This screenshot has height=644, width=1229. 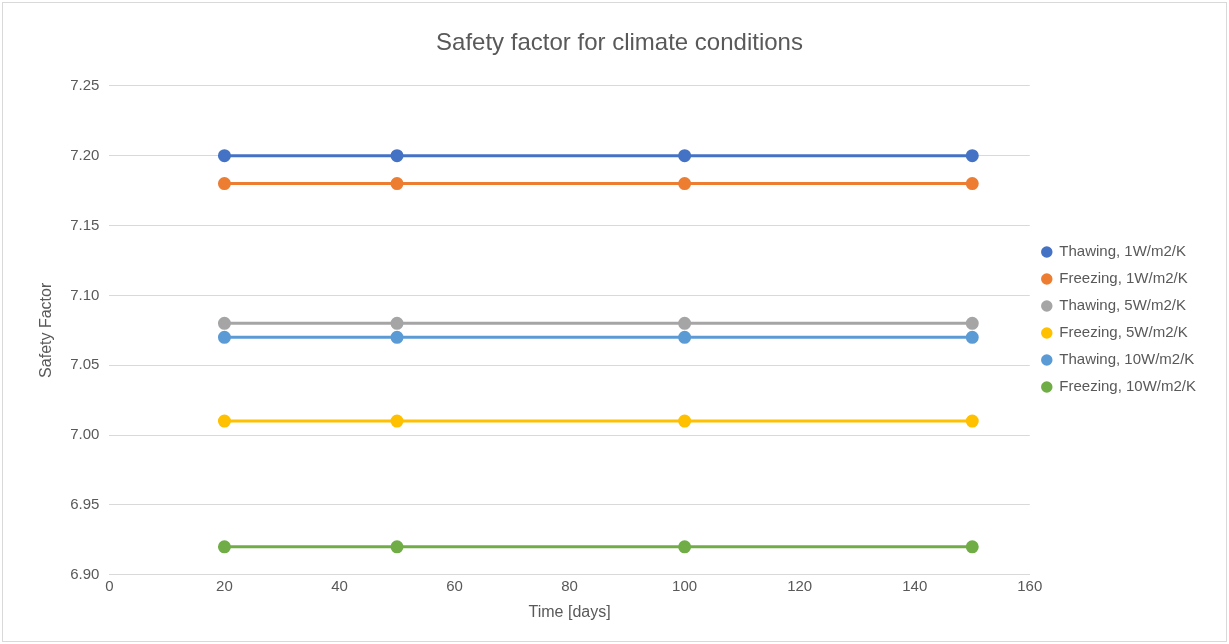 What do you see at coordinates (1030, 585) in the screenshot?
I see `x-tick-label: 160` at bounding box center [1030, 585].